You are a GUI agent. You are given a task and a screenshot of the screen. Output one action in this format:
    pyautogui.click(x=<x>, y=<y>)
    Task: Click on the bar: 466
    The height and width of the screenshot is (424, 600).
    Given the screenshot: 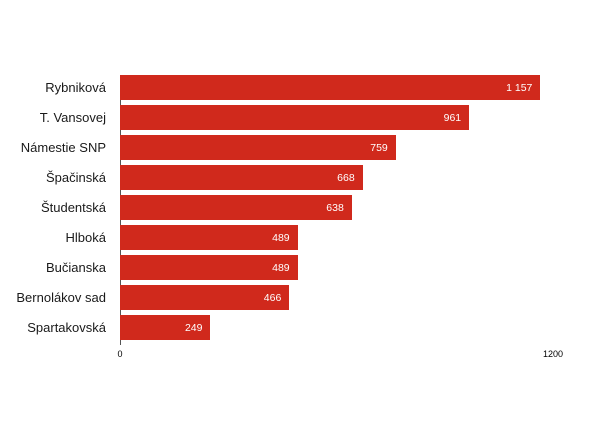 What is the action you would take?
    pyautogui.click(x=205, y=297)
    